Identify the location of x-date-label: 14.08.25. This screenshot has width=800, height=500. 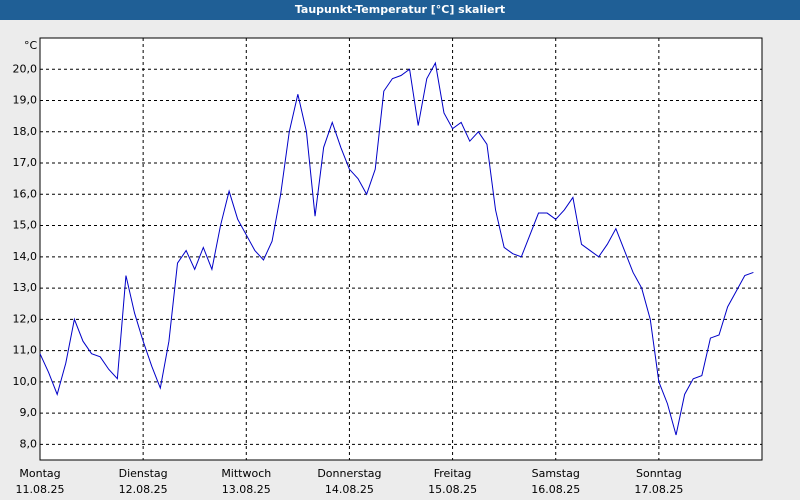
(349, 489).